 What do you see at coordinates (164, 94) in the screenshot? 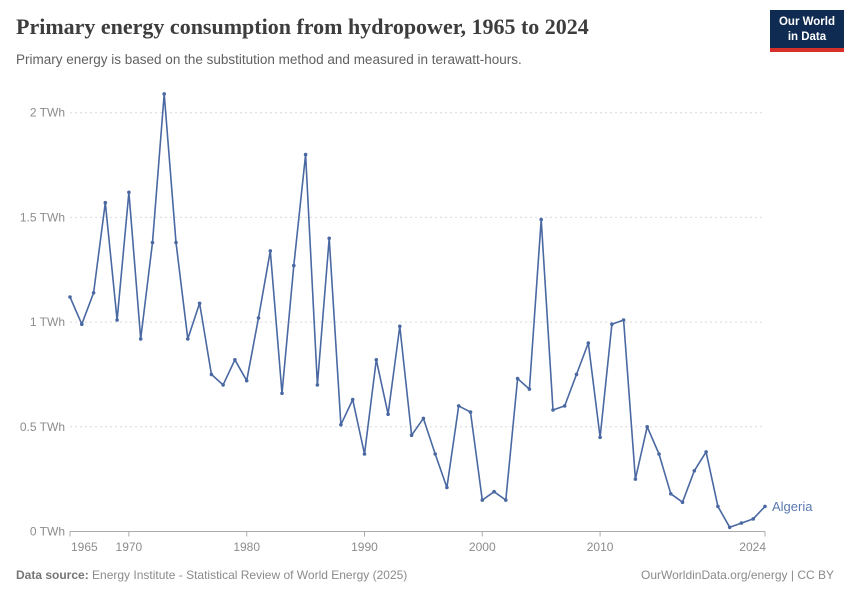
I see `data-point-1973` at bounding box center [164, 94].